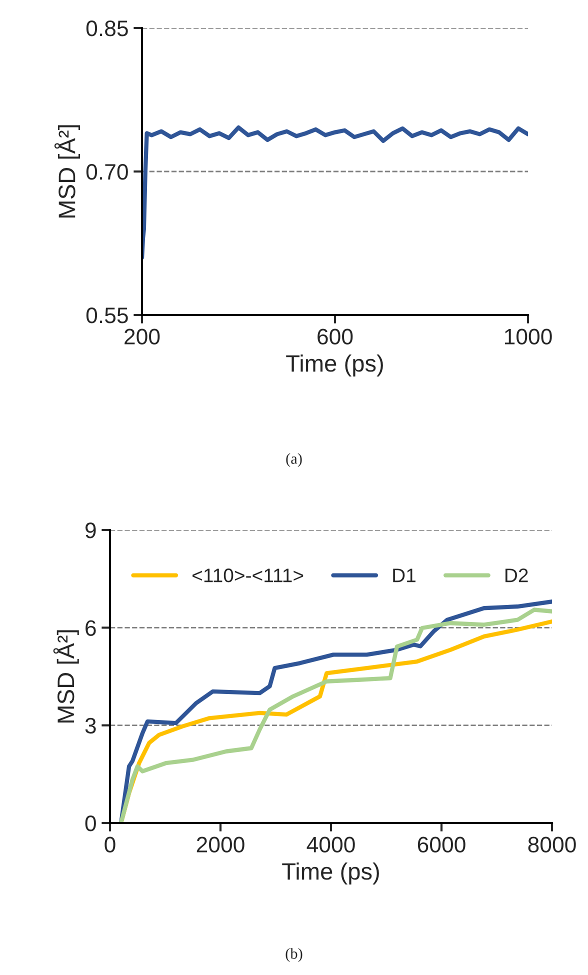  Describe the element at coordinates (90, 530) in the screenshot. I see `y-tick-label: 9` at that location.